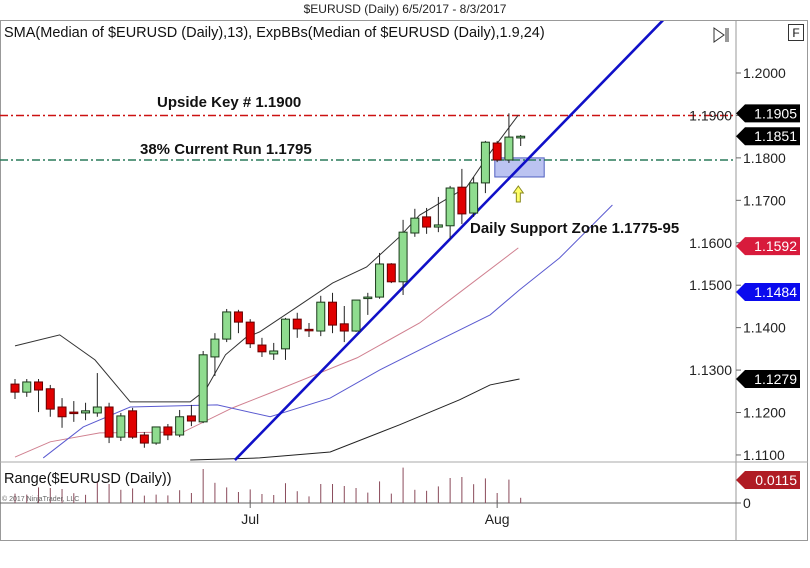 The height and width of the screenshot is (568, 810). Describe the element at coordinates (497, 519) in the screenshot. I see `time-tick-label: Aug` at that location.